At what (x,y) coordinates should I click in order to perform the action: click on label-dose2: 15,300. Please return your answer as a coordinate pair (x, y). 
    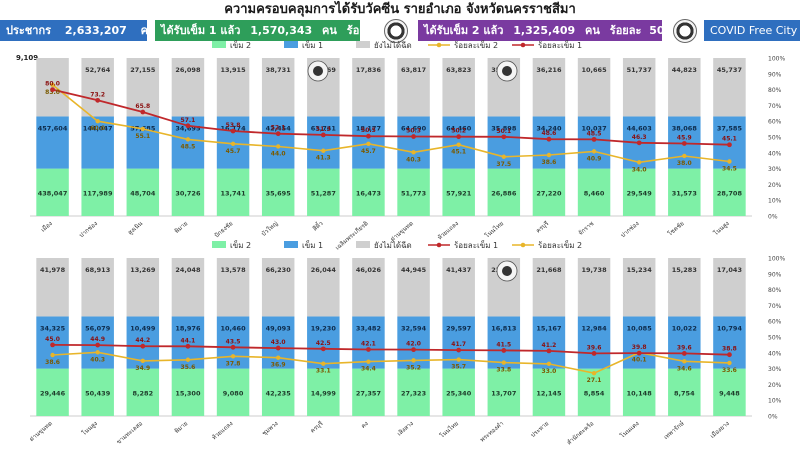
    Looking at the image, I should click on (188, 393).